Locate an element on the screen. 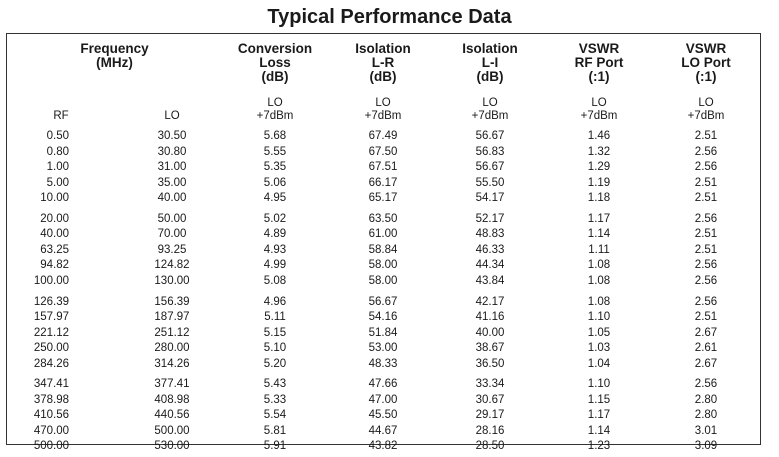 The height and width of the screenshot is (457, 779). cell-lo: 408.98 is located at coordinates (172, 399).